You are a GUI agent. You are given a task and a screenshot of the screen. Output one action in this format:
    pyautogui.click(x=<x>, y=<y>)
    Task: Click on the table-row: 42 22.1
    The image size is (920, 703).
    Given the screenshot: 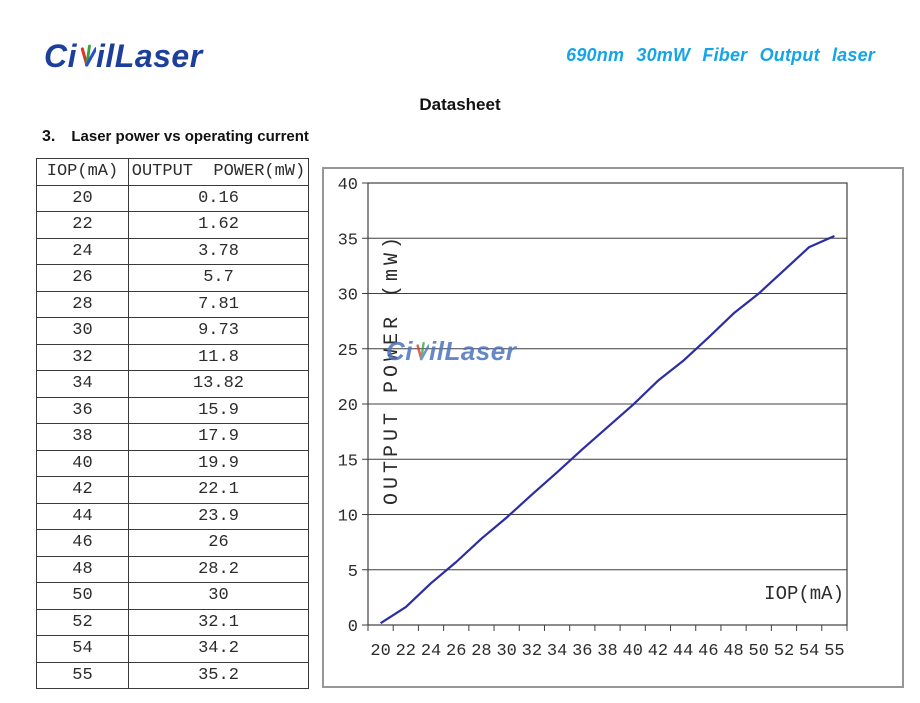 What is the action you would take?
    pyautogui.click(x=172, y=490)
    